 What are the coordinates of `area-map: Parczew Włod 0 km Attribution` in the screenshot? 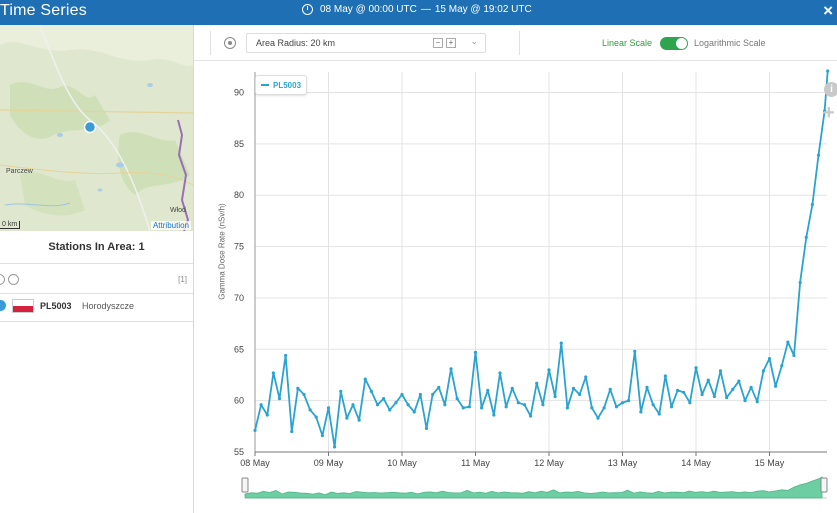 It's located at (96, 128).